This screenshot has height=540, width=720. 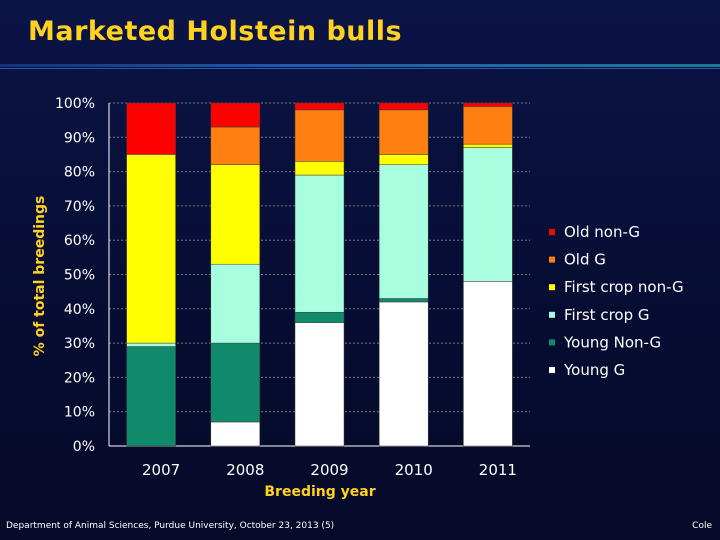 What do you see at coordinates (79, 378) in the screenshot?
I see `y-tick-label: 20%` at bounding box center [79, 378].